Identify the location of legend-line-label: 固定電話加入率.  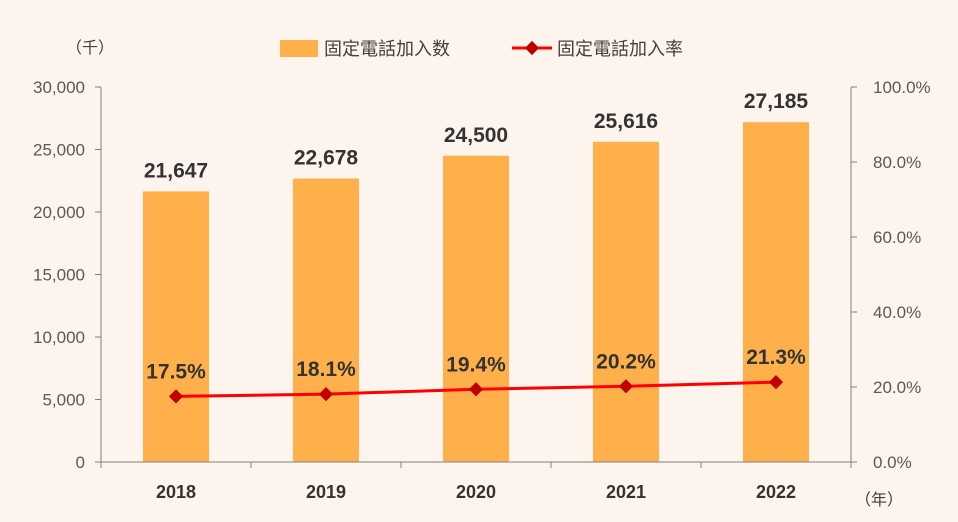
(620, 49).